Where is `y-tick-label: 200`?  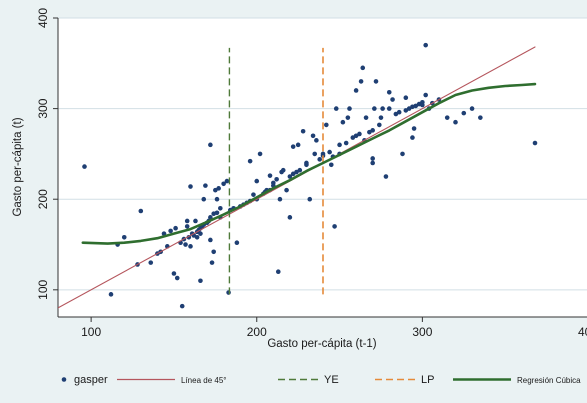 y-tick-label: 200 is located at coordinates (43, 199).